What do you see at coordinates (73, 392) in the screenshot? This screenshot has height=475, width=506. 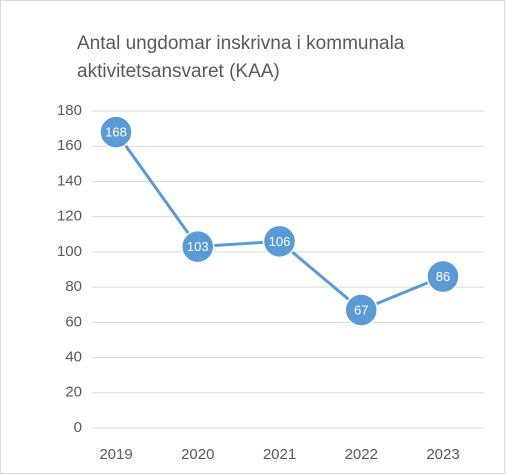 I see `y-tick-label: 20` at bounding box center [73, 392].